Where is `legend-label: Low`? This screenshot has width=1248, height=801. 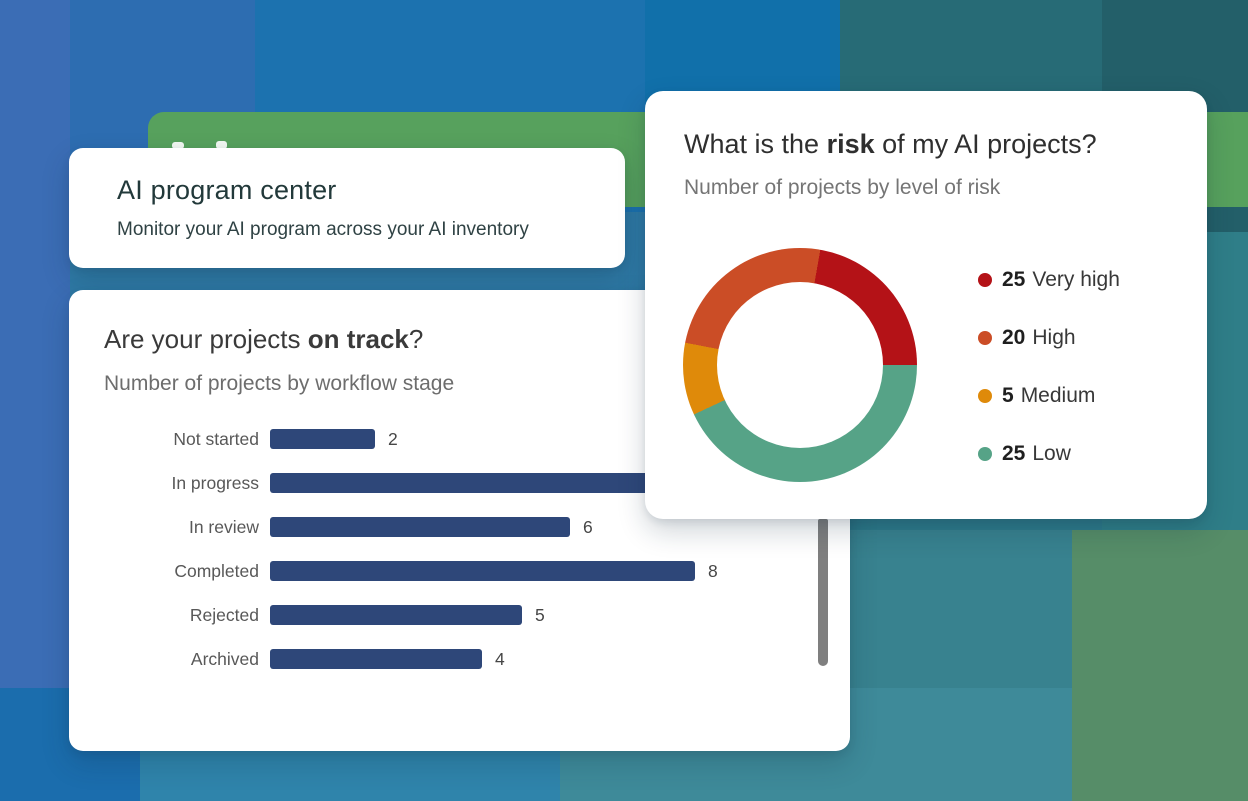 legend-label: Low is located at coordinates (1051, 453).